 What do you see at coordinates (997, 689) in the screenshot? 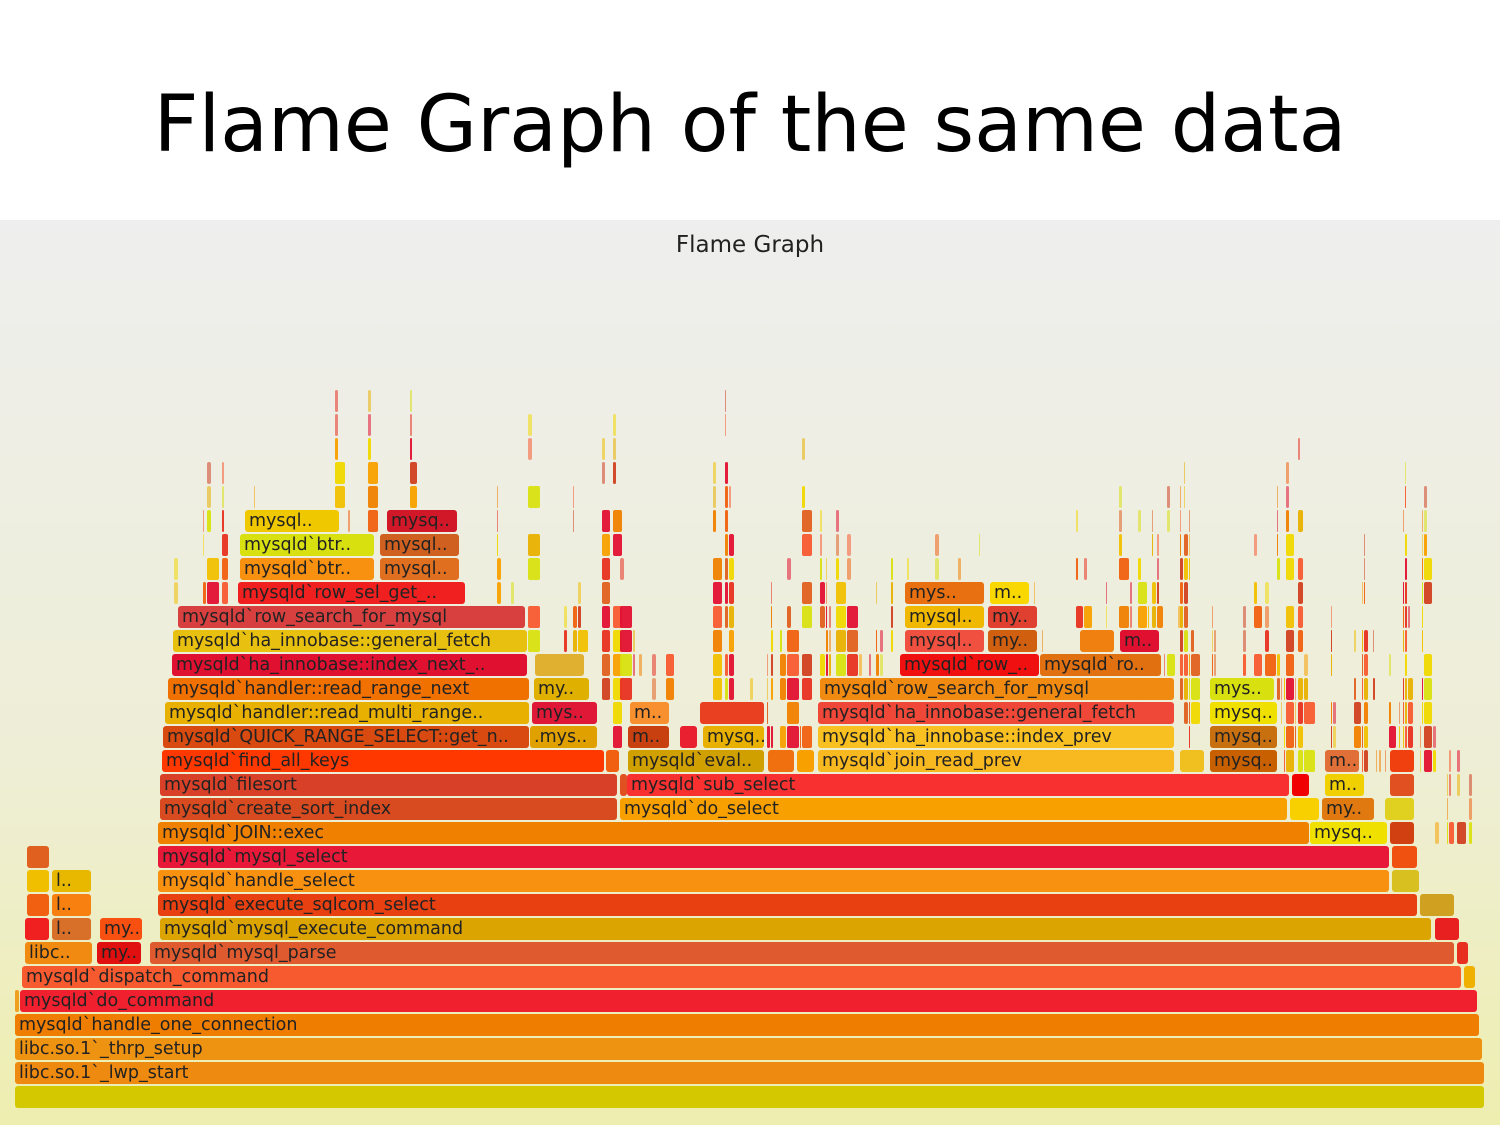
I see `flame-frame: mysqld`row_search_for_mysql` at bounding box center [997, 689].